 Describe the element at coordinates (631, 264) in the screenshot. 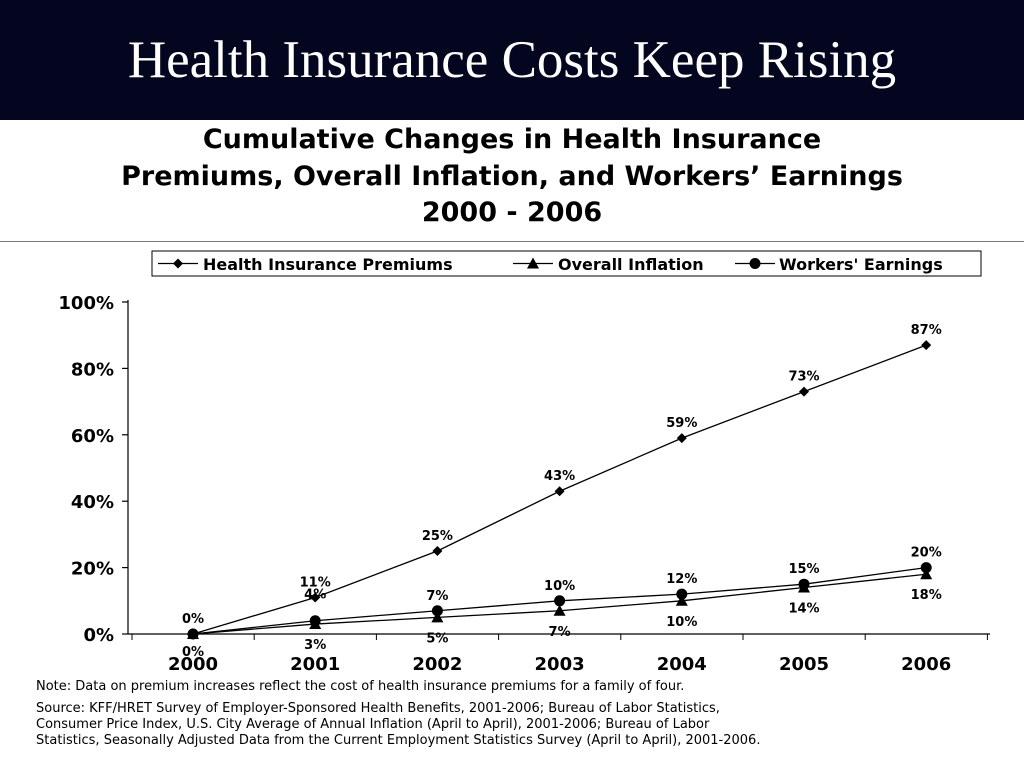

I see `legend-label-inflation: Overall Inflation` at that location.